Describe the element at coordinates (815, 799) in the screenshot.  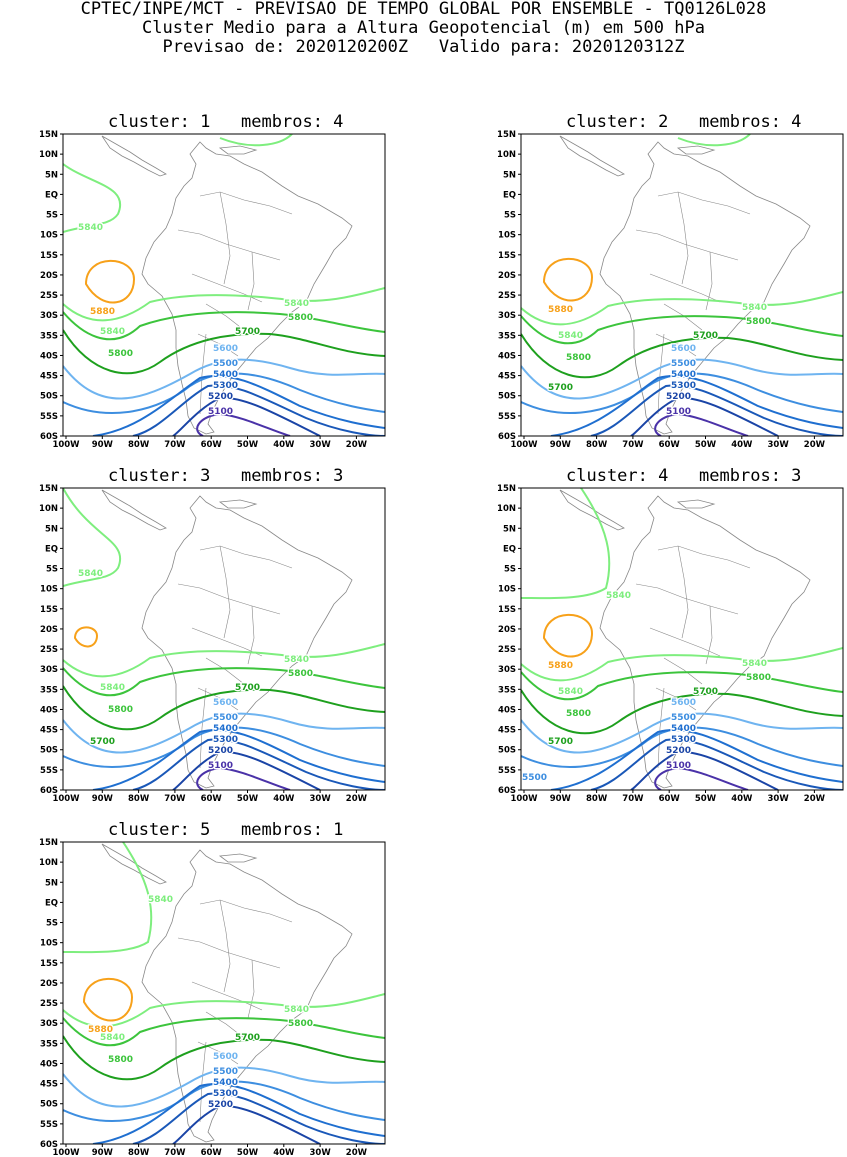
I see `lon-tick-label: 20W` at that location.